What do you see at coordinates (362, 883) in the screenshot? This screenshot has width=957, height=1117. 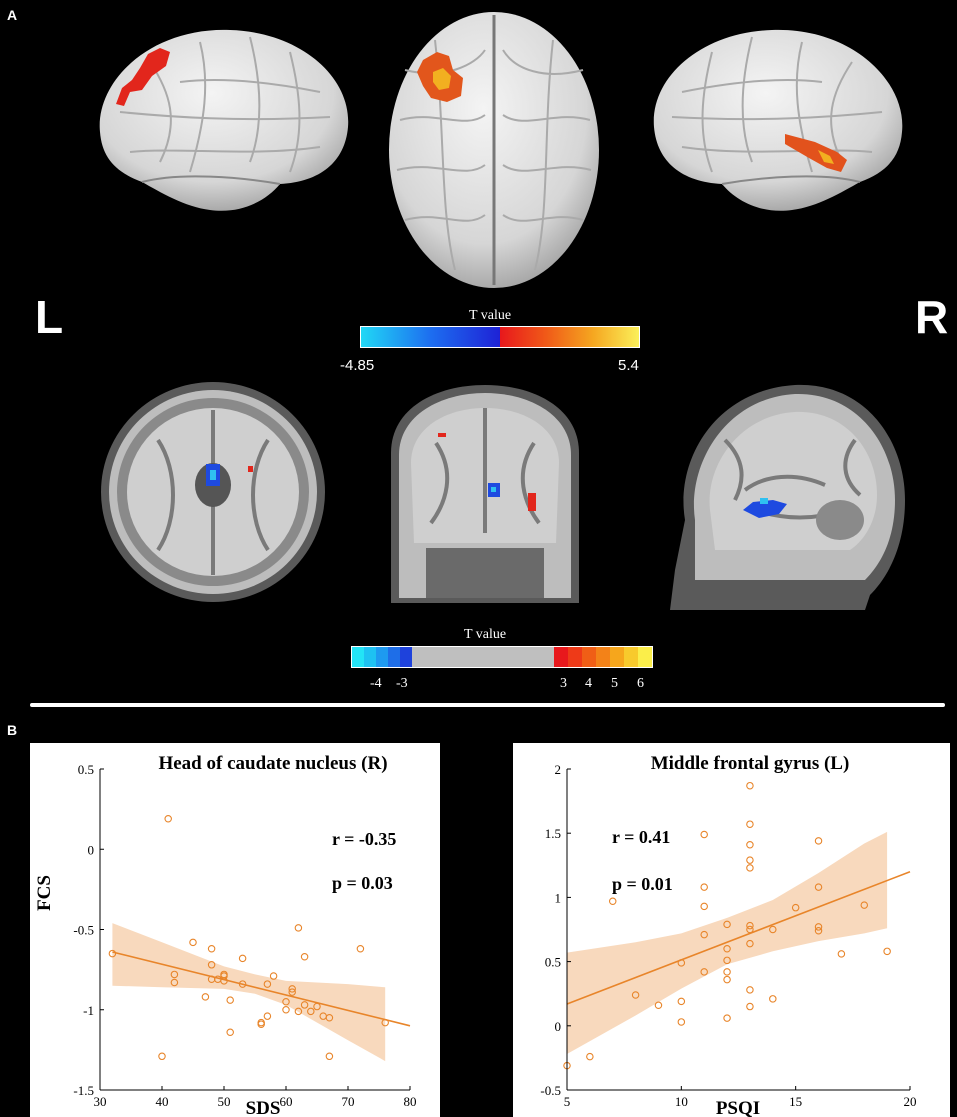 I see `stat-annotation: p = 0.03` at bounding box center [362, 883].